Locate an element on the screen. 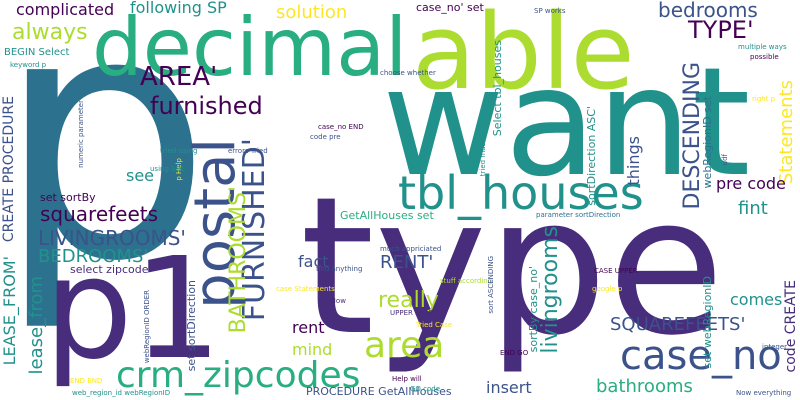 The image size is (800, 400). word-pre-code: pre code is located at coordinates (751, 183).